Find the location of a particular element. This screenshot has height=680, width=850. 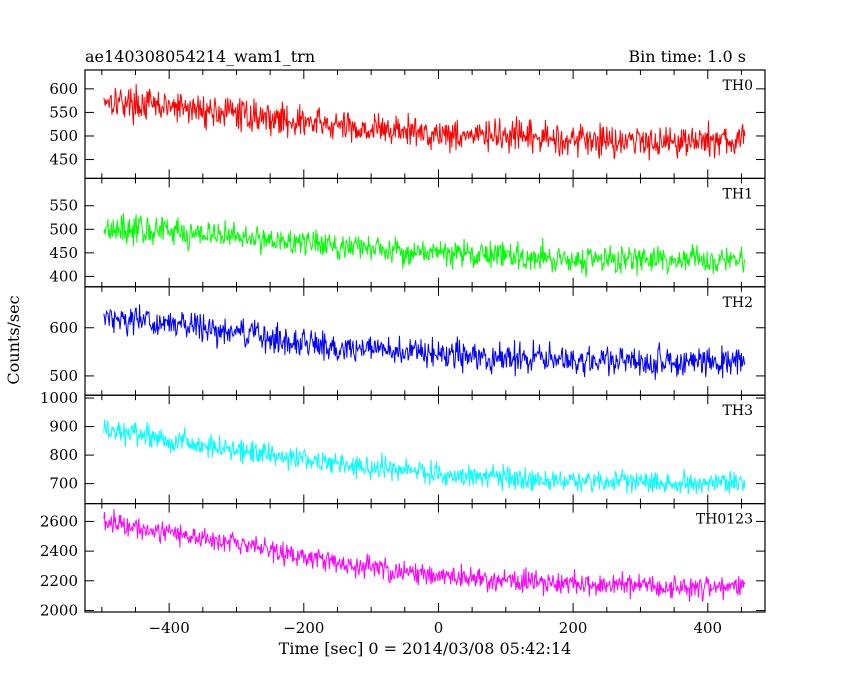

series-line-th2 is located at coordinates (424, 342).